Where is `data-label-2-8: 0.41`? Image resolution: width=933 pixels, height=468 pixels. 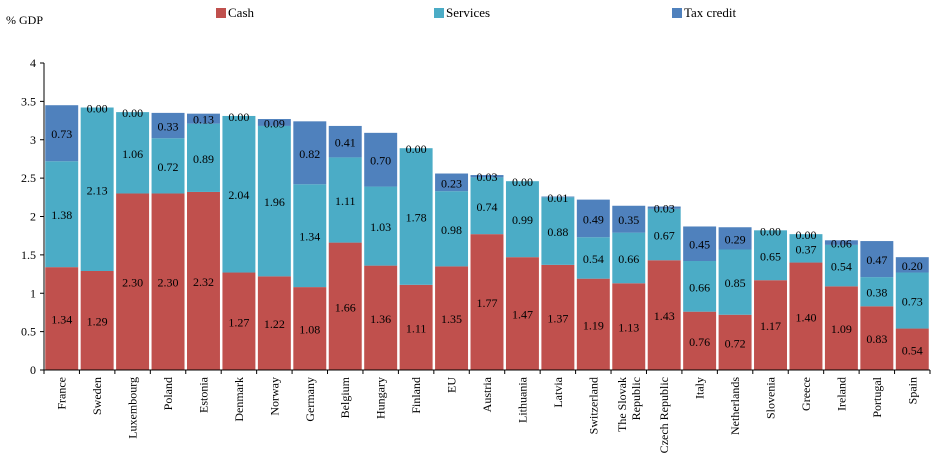 data-label-2-8: 0.41 is located at coordinates (345, 143).